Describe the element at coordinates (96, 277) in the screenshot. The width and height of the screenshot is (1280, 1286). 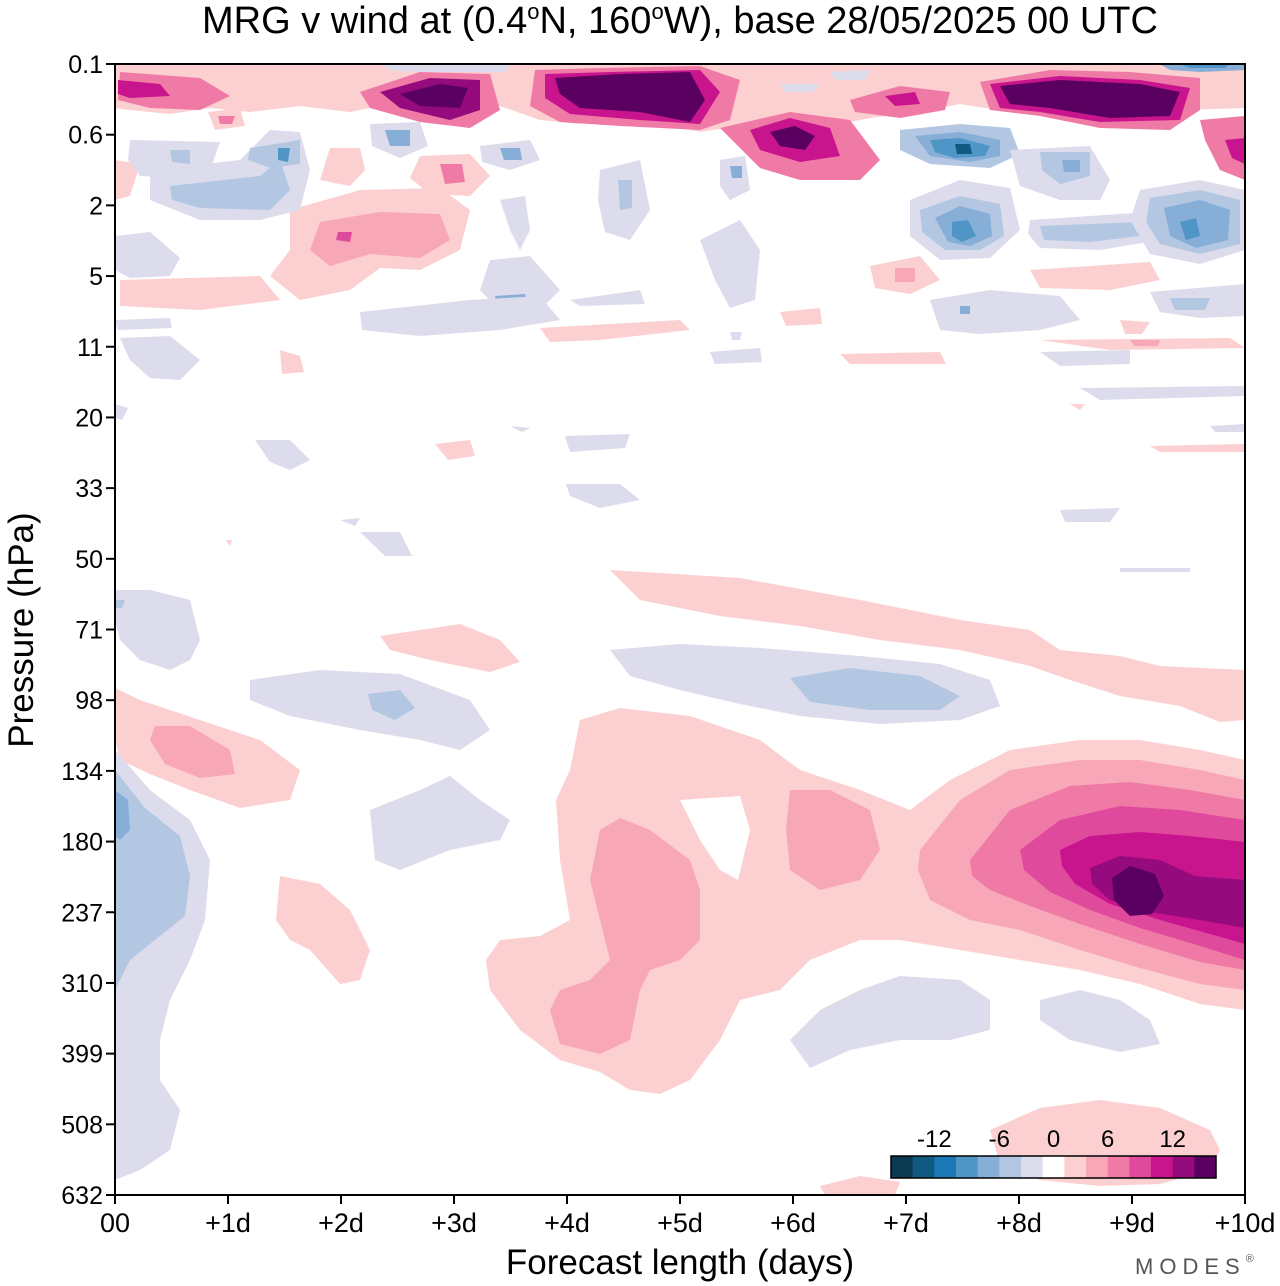
I see `y-tick-label: 5` at that location.